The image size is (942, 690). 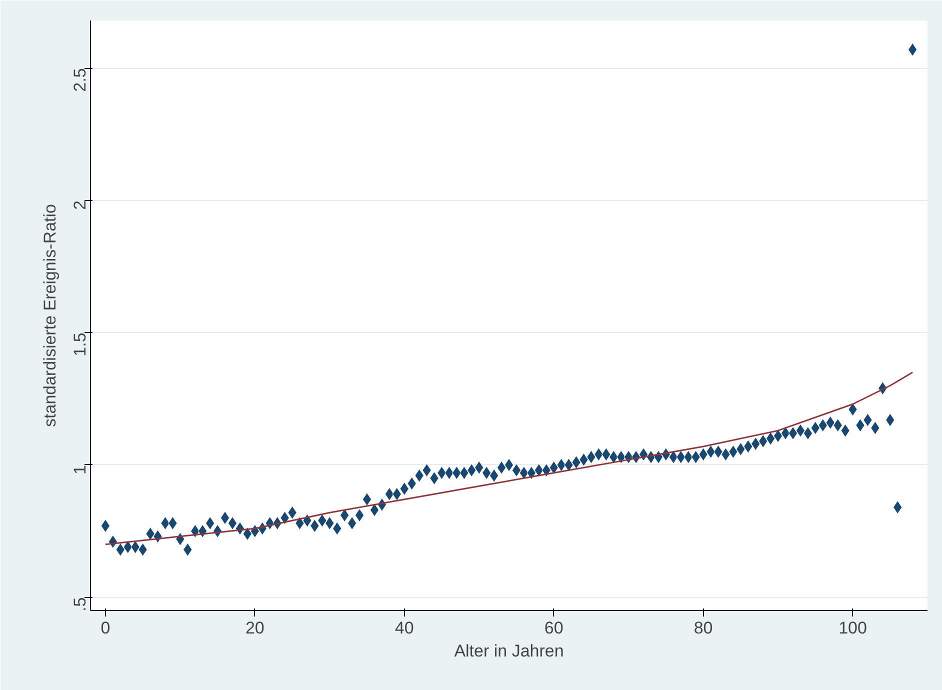 I want to click on x-tick-label: 60, so click(x=554, y=628).